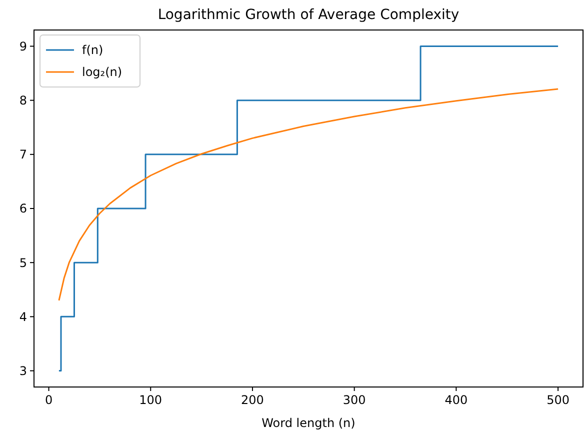 Image resolution: width=584 pixels, height=439 pixels. What do you see at coordinates (150, 400) in the screenshot?
I see `x-tick-label: 100` at bounding box center [150, 400].